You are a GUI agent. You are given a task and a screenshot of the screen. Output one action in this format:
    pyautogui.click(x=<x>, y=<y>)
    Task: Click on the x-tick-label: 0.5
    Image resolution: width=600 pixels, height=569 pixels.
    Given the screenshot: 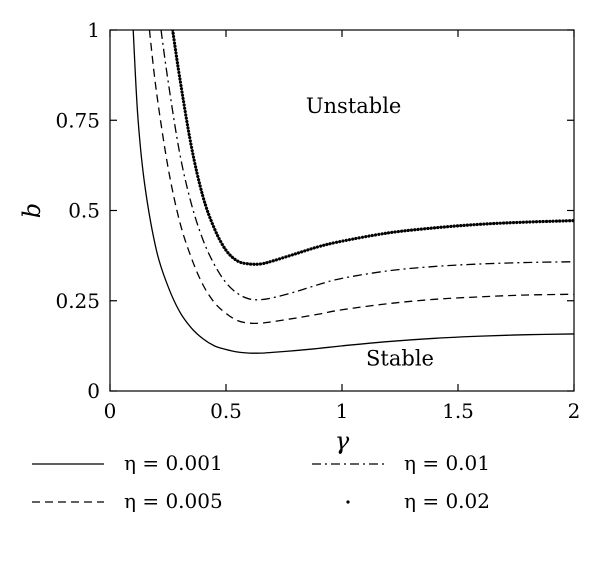 What is the action you would take?
    pyautogui.click(x=226, y=411)
    